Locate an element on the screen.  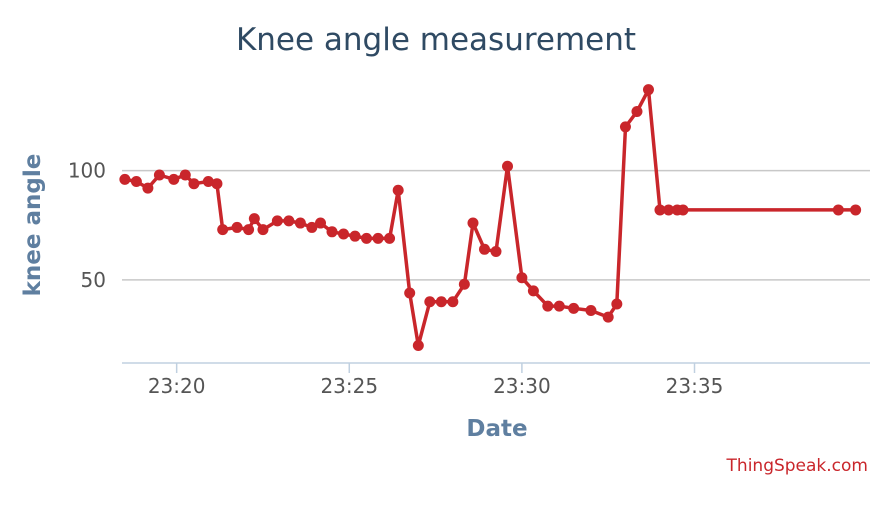
x-tick-label: 23:20 is located at coordinates (177, 386).